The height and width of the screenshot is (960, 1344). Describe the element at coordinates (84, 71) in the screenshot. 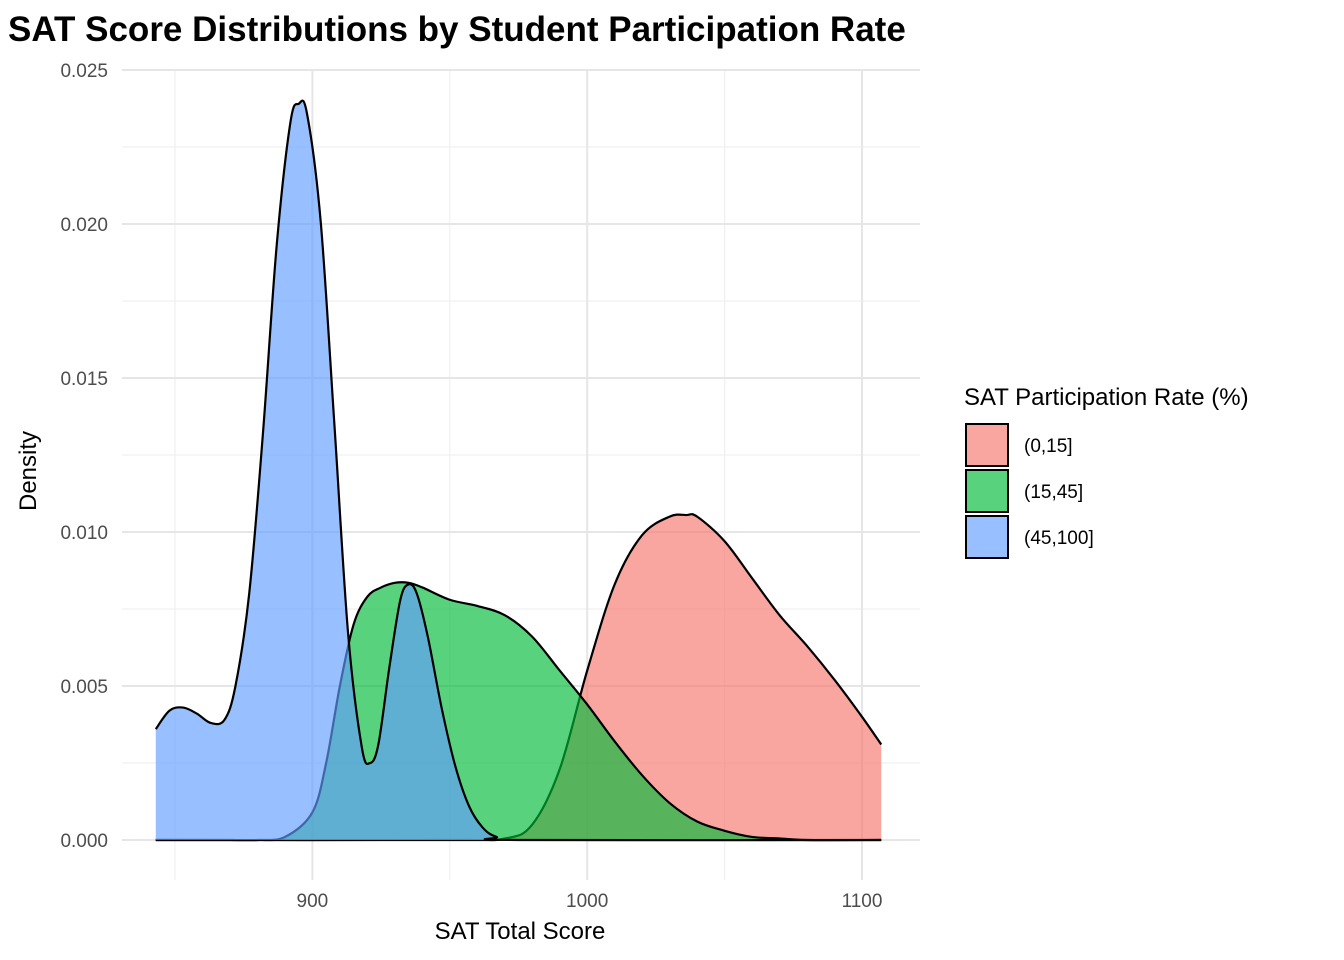

I see `y-tick-label: 0.025` at that location.